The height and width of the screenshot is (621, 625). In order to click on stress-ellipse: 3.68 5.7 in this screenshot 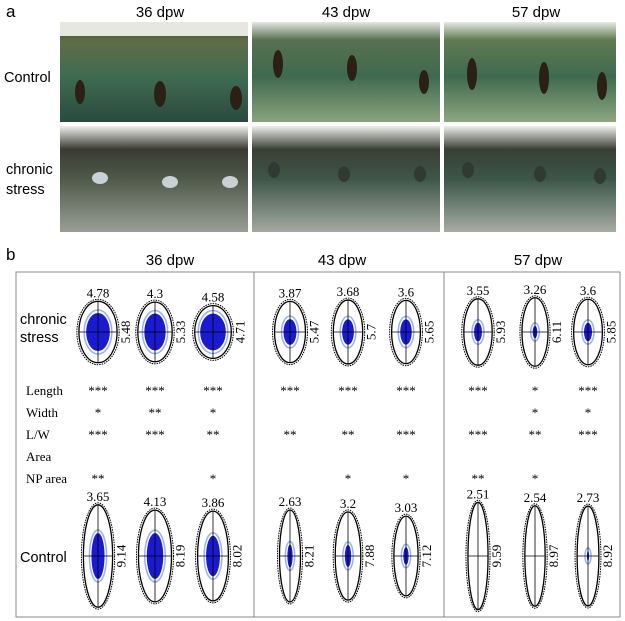, I will do `click(354, 325)`.